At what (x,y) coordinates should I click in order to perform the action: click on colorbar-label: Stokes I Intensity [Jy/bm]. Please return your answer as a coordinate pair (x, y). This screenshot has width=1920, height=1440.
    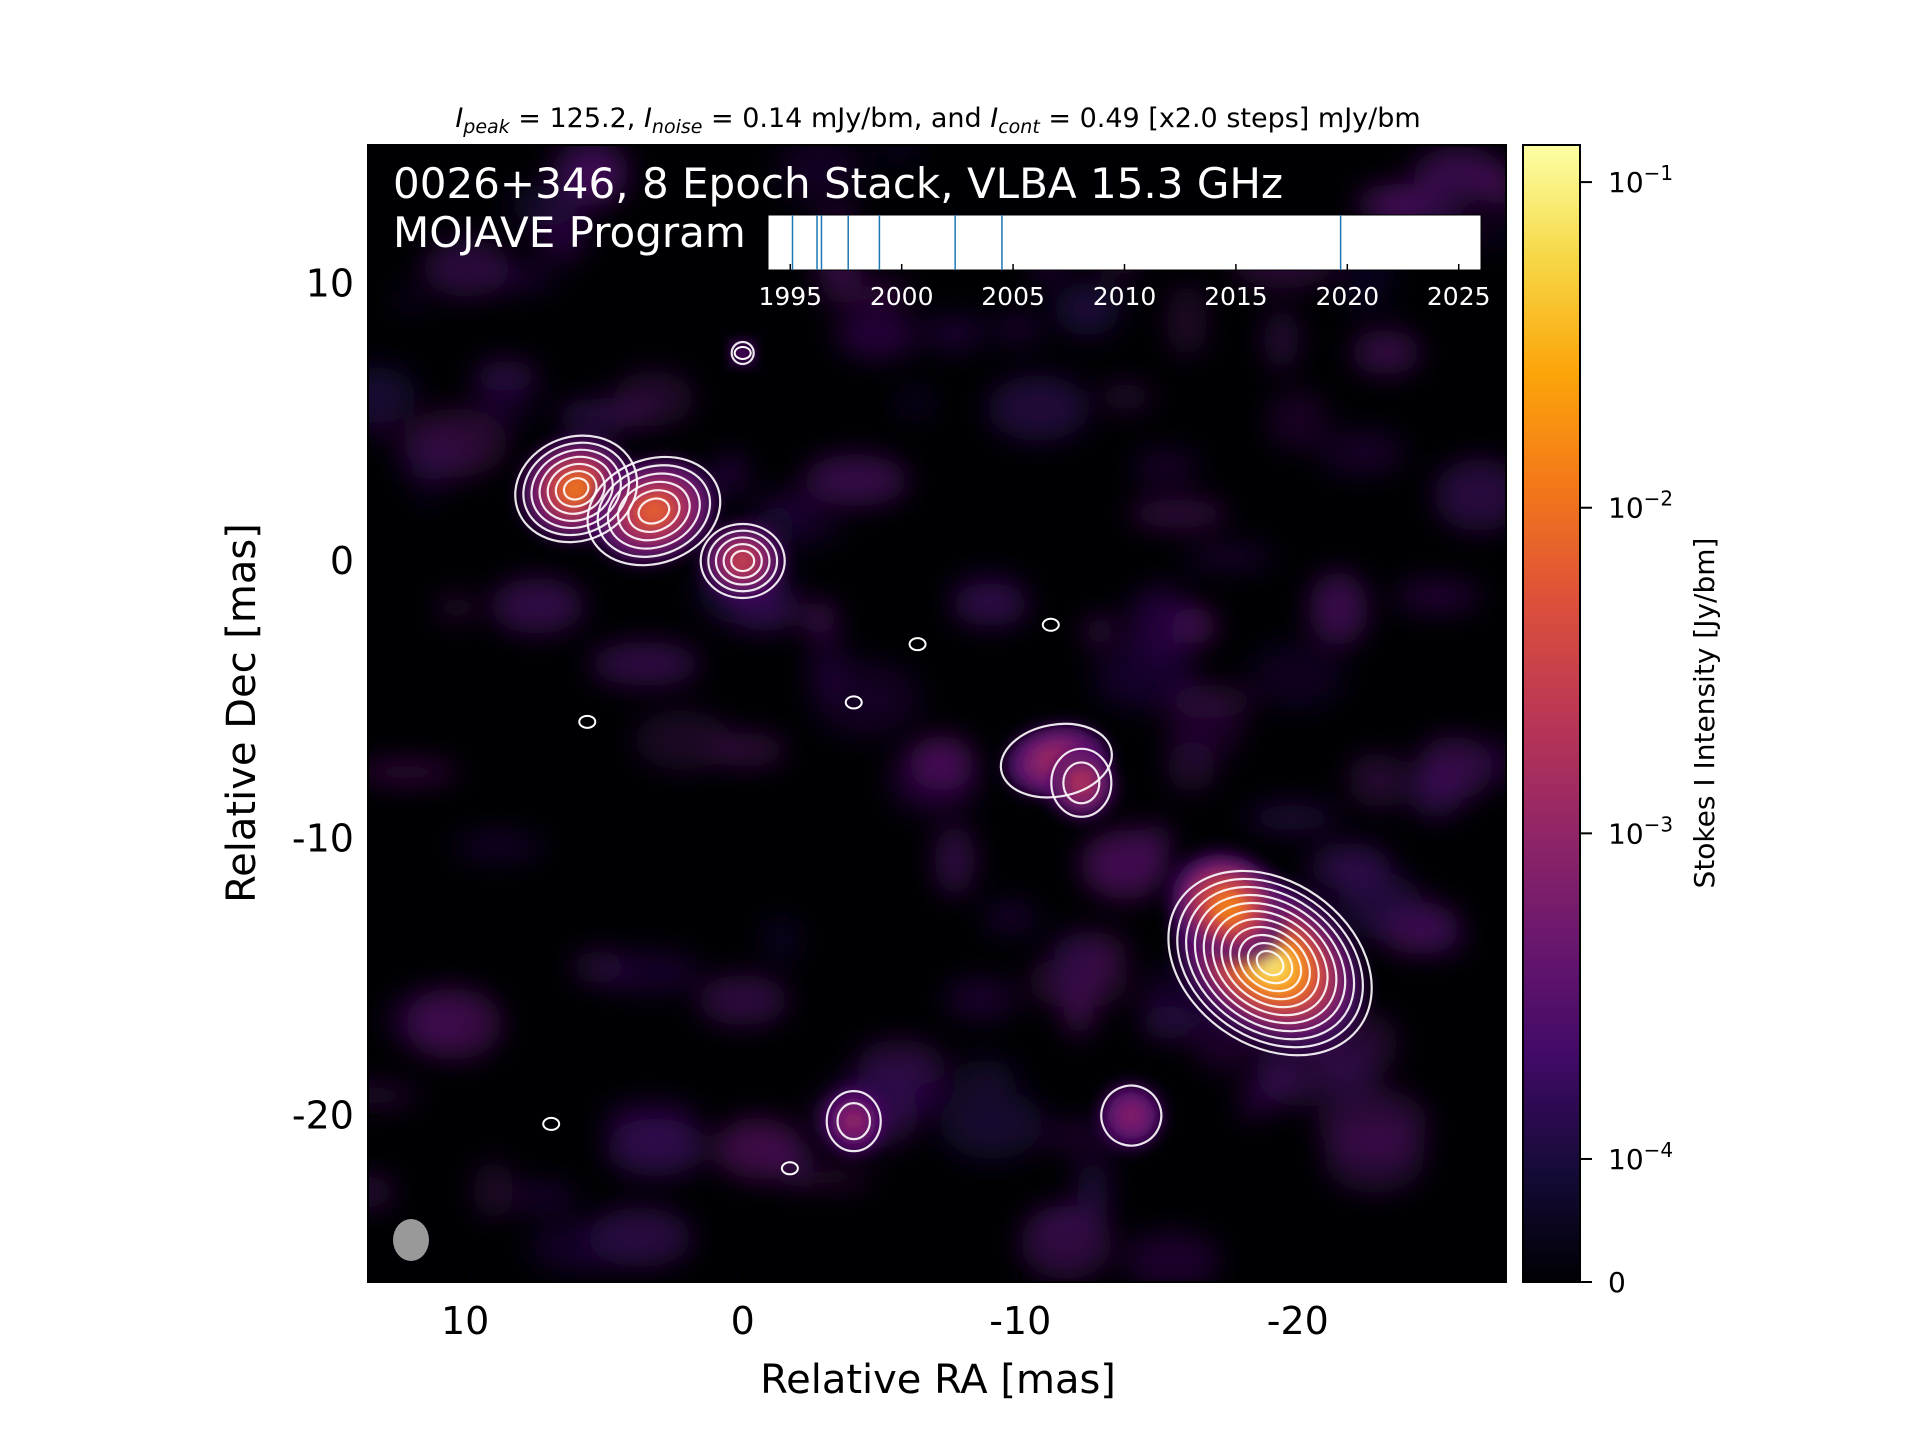
    Looking at the image, I should click on (1704, 713).